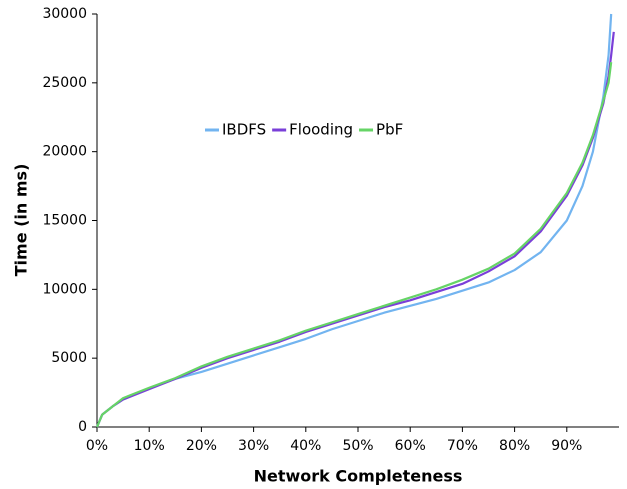 The image size is (627, 489). I want to click on x-tick-label: 20%, so click(201, 446).